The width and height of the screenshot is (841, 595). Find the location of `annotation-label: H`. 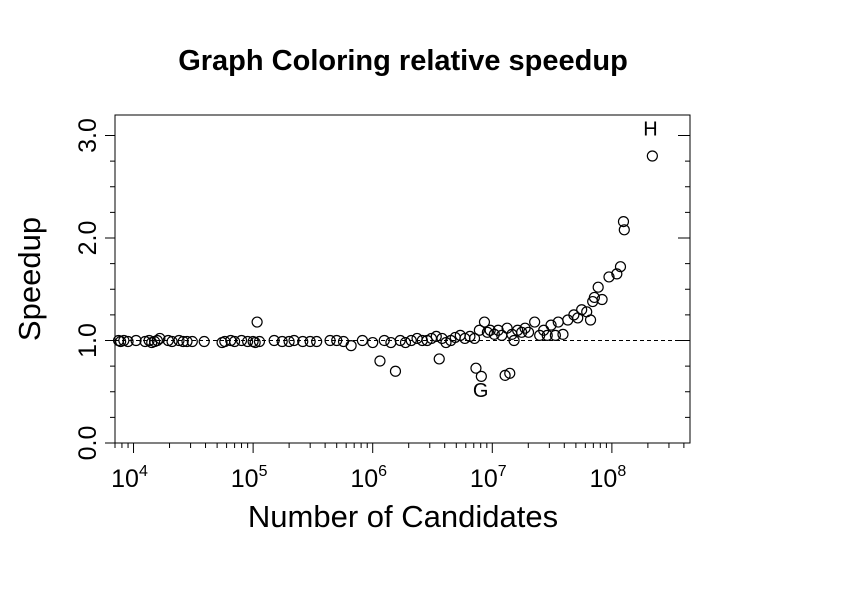

annotation-label: H is located at coordinates (650, 130).